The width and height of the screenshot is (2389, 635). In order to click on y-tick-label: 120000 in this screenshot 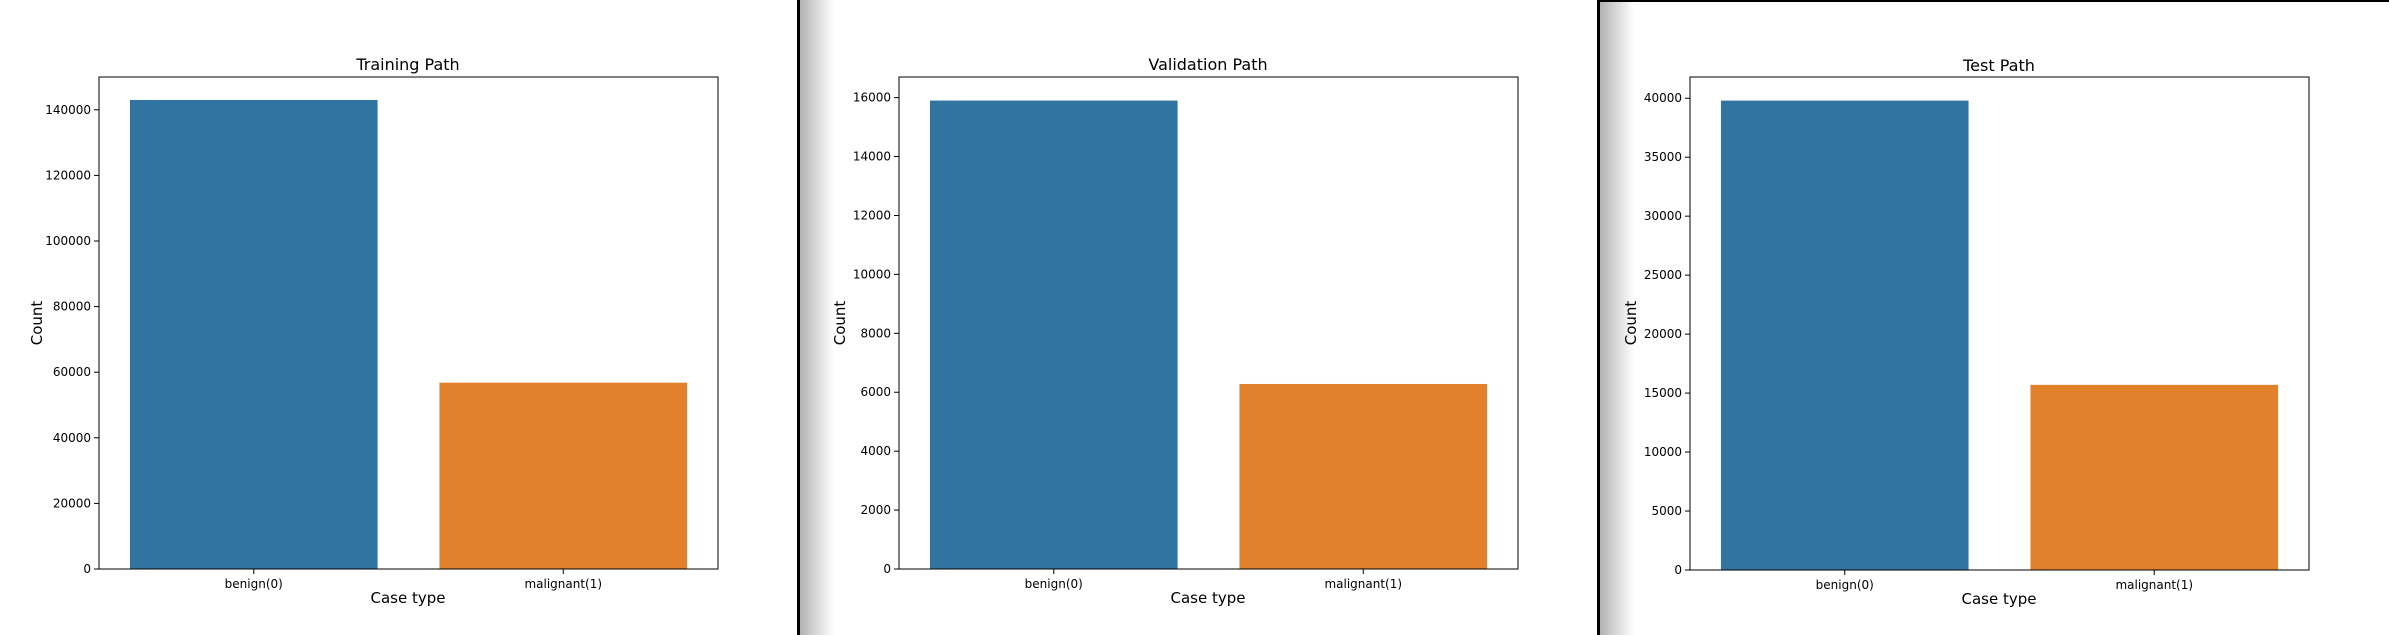, I will do `click(68, 175)`.